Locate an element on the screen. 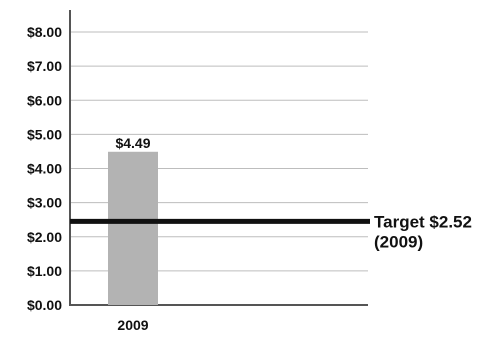  y-tick-label: $2.00 is located at coordinates (44, 237).